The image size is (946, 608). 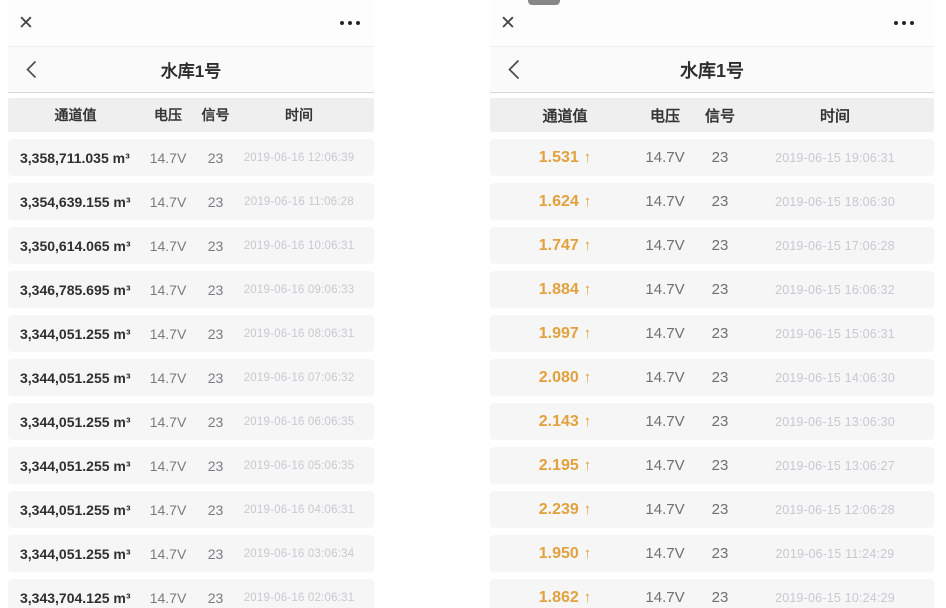 I want to click on channel-value: 1.997 ↑, so click(x=565, y=334).